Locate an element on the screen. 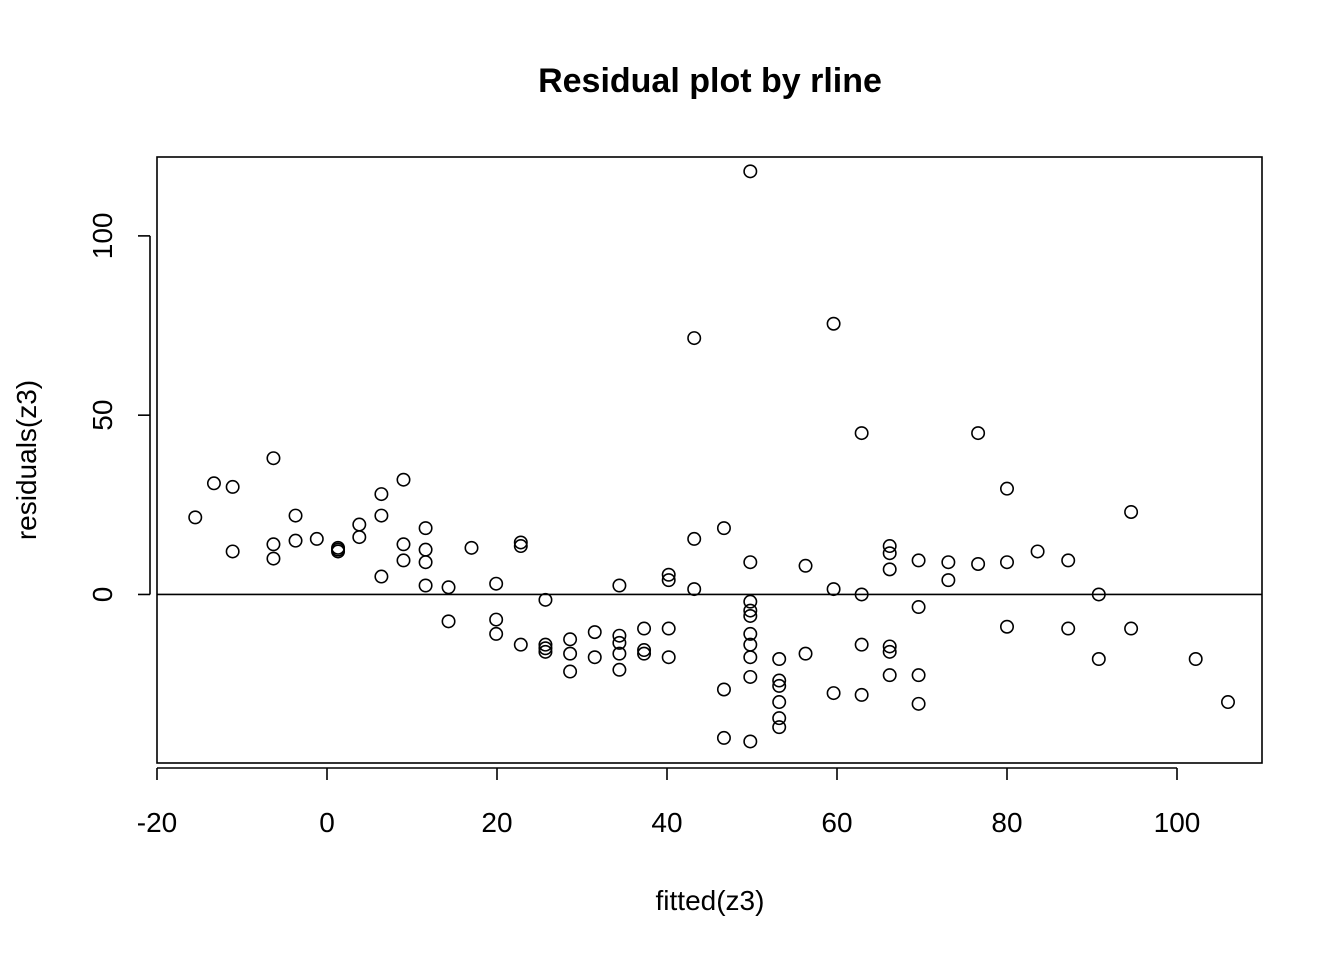 Image resolution: width=1344 pixels, height=960 pixels. y-tick-label: 0 is located at coordinates (102, 595).